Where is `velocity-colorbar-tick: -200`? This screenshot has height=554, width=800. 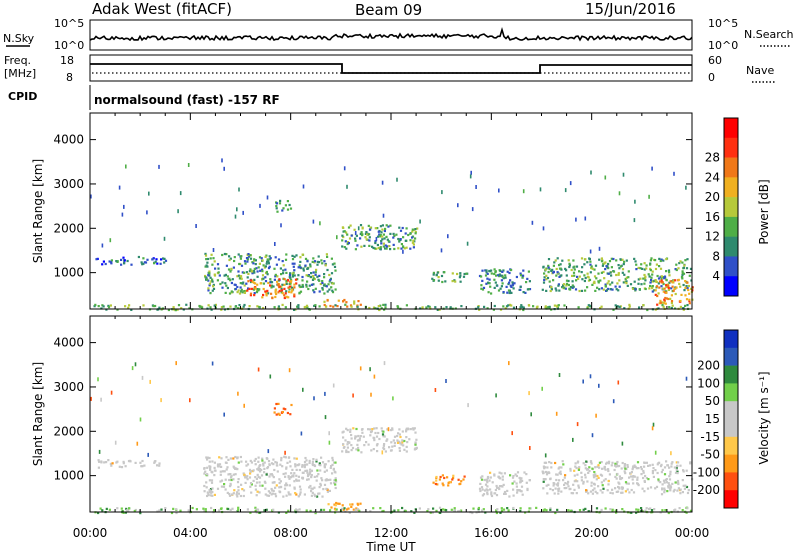 velocity-colorbar-tick: -200 is located at coordinates (706, 490).